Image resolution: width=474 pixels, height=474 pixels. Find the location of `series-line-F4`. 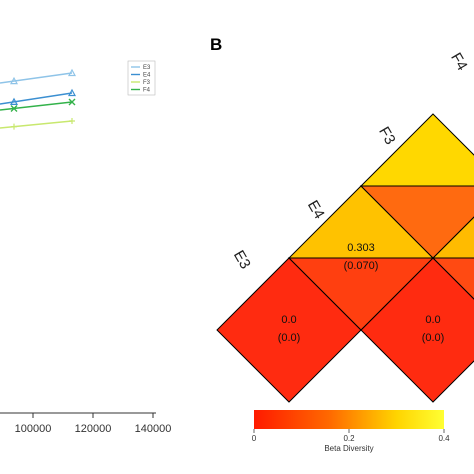

series-line-F4 is located at coordinates (36, 106).